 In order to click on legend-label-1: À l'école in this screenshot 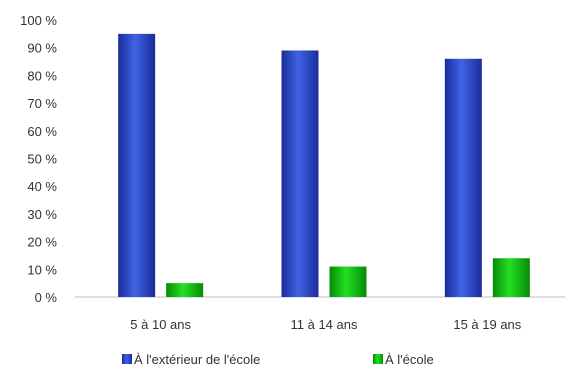, I will do `click(409, 359)`.